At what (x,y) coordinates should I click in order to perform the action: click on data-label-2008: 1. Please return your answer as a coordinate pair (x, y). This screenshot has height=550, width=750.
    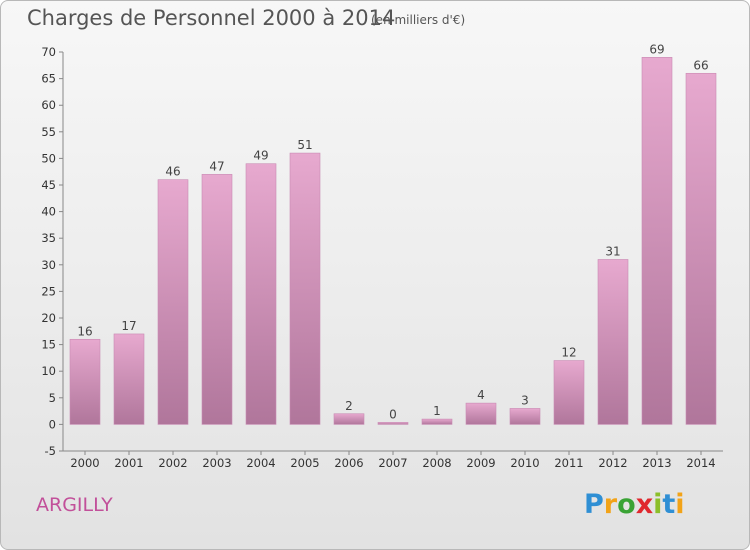
    Looking at the image, I should click on (437, 411).